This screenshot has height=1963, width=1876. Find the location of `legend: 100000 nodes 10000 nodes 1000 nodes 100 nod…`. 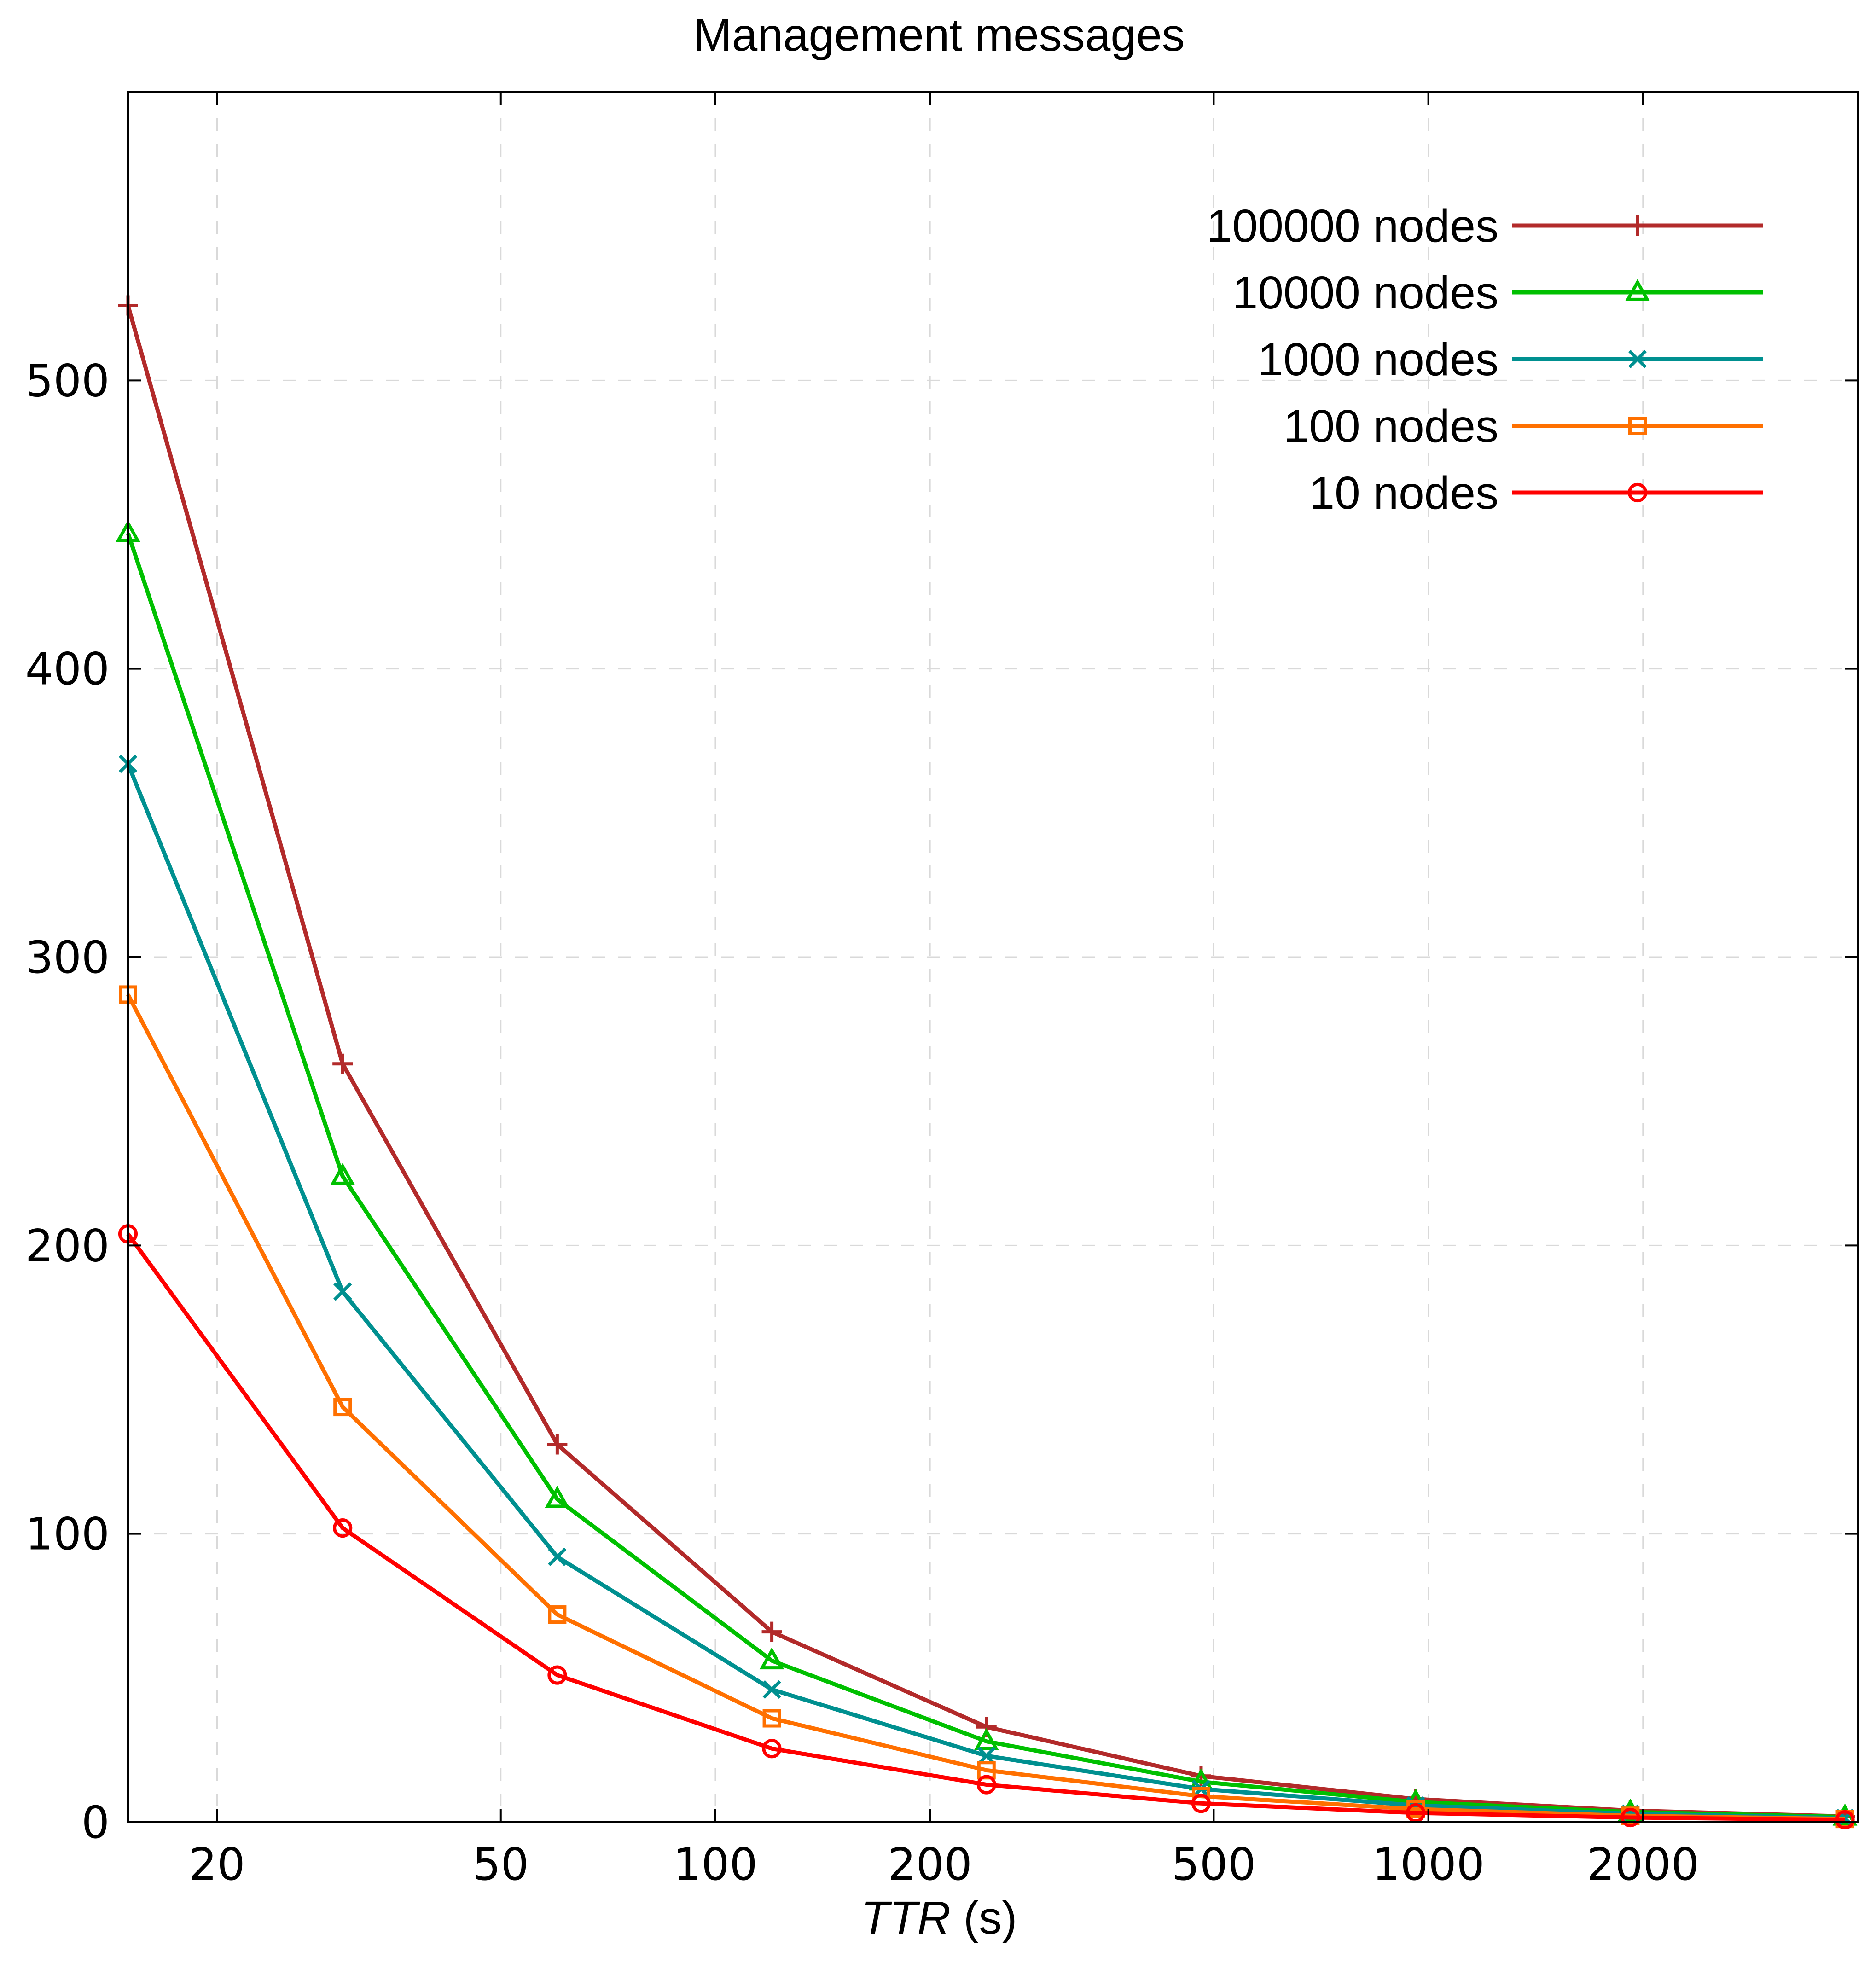

legend: 100000 nodes 10000 nodes 1000 nodes 100 nod… is located at coordinates (1485, 359).